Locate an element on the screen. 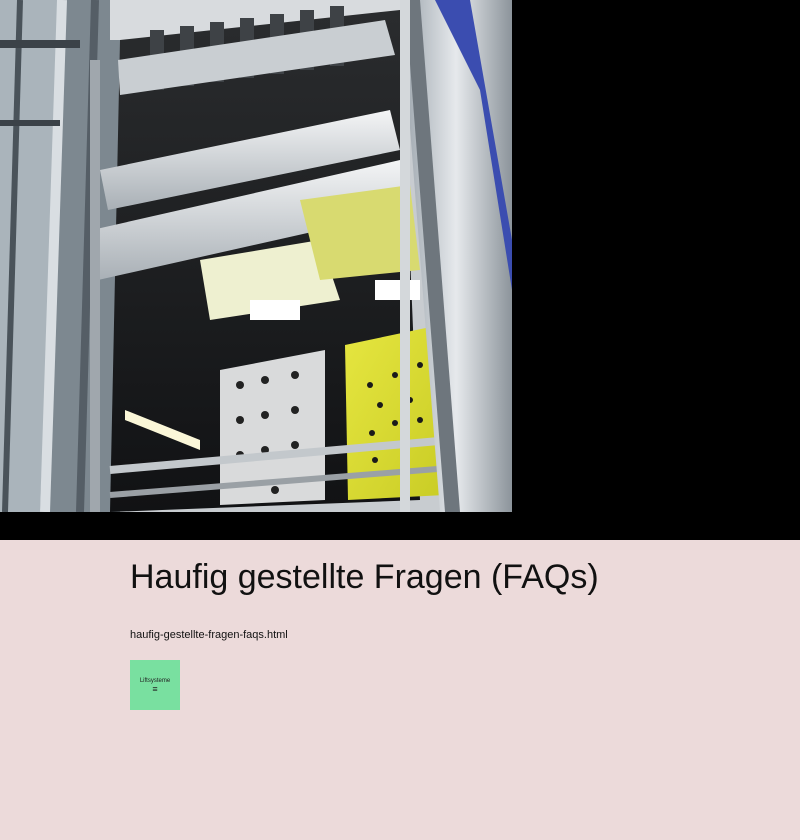  liftsysteme-badge: Liftsysteme ≡ is located at coordinates (155, 685).